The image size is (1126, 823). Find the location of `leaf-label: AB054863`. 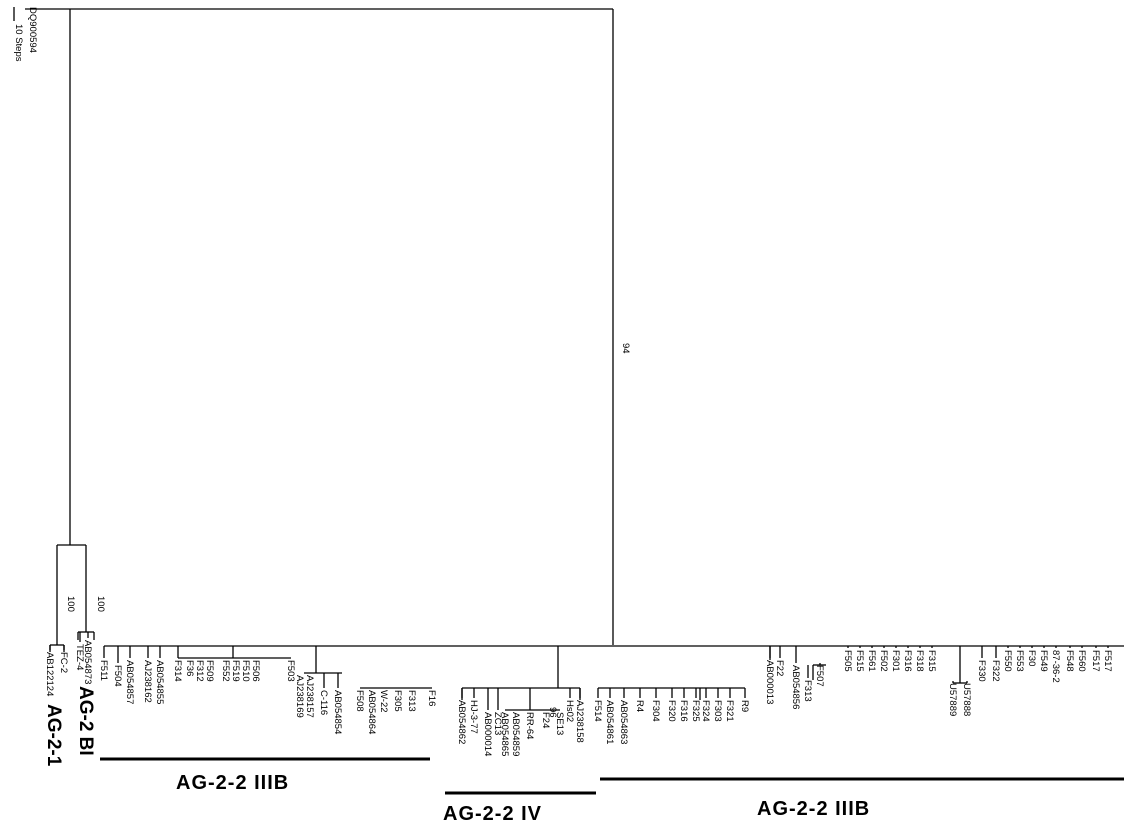

leaf-label: AB054863 is located at coordinates (623, 722).